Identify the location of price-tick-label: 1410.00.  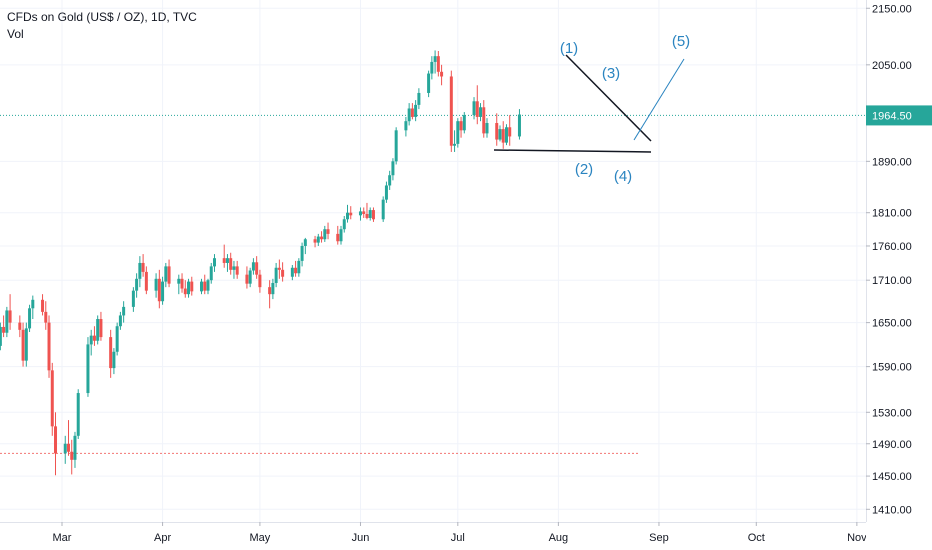
(892, 510).